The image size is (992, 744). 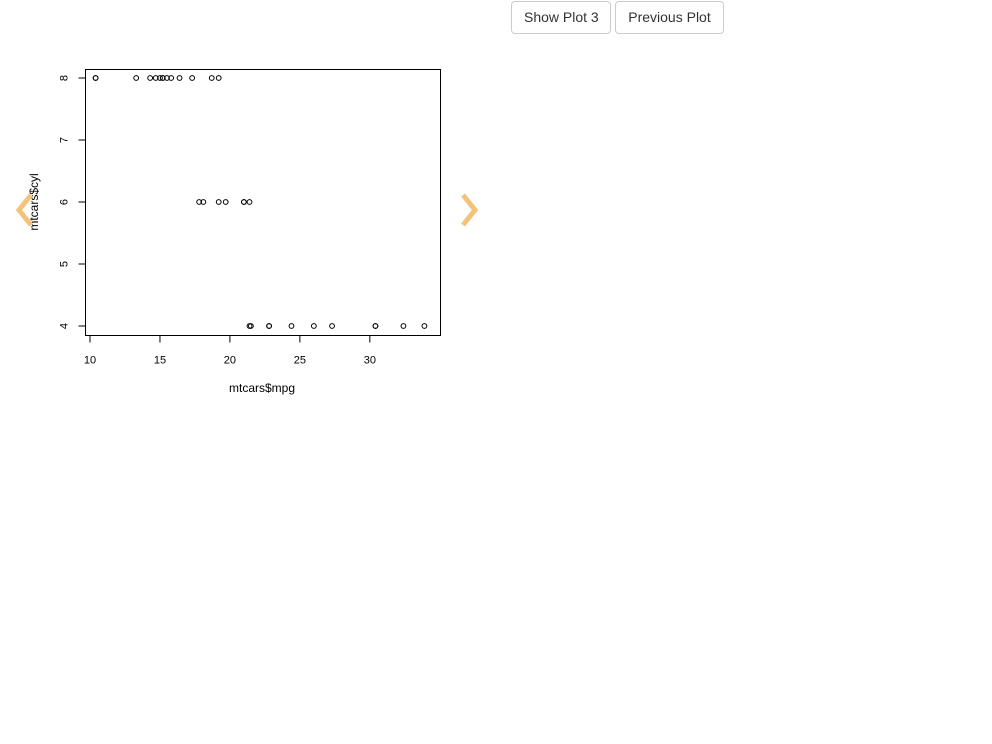 What do you see at coordinates (65, 202) in the screenshot?
I see `y-tick-label: 6` at bounding box center [65, 202].